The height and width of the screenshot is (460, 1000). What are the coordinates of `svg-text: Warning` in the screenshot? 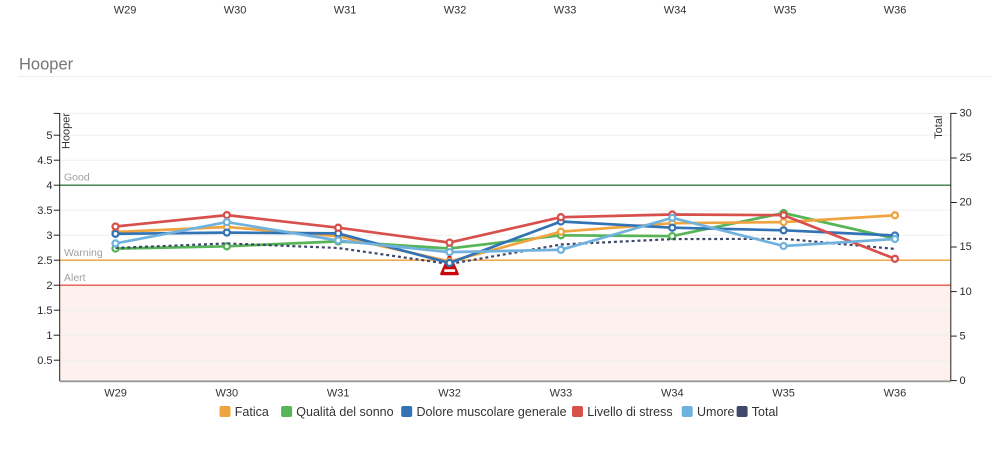 It's located at (83, 253).